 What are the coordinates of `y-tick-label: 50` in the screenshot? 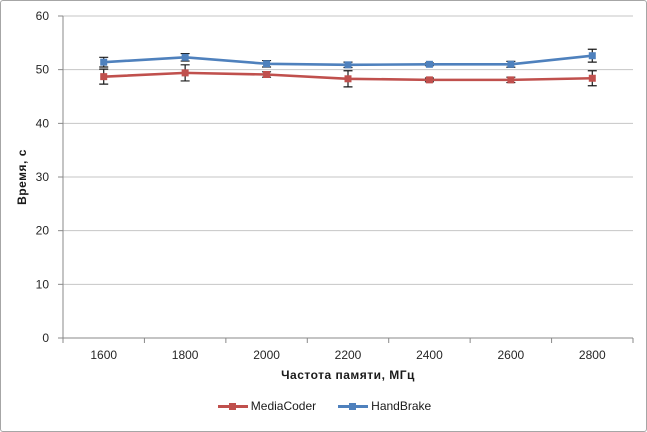 It's located at (43, 70).